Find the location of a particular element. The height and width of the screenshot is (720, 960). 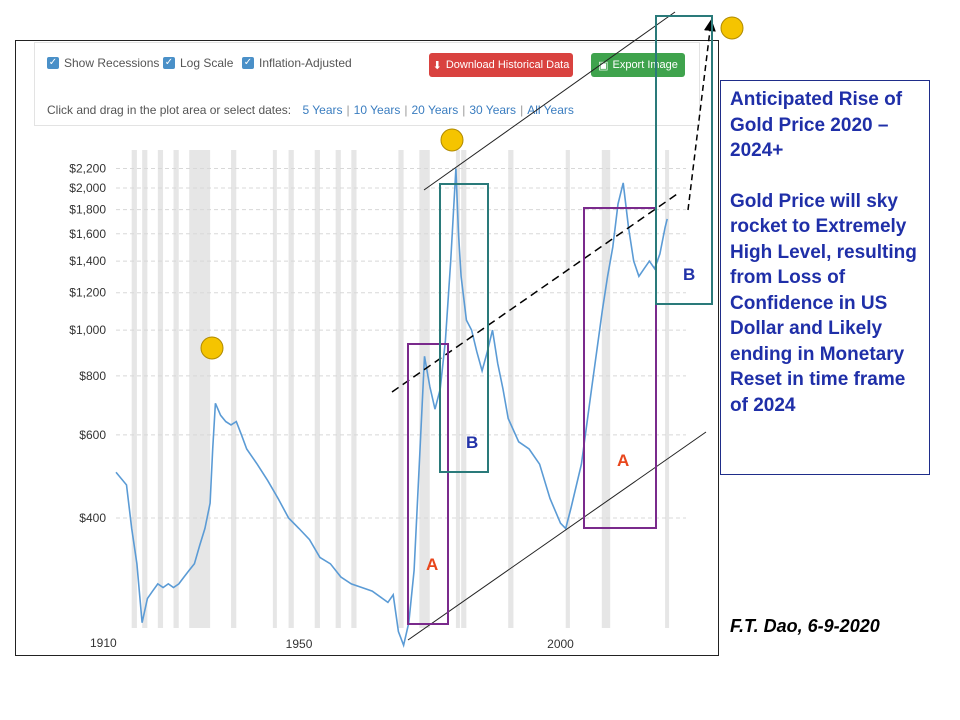

x-tick-label: 2000 is located at coordinates (560, 644).